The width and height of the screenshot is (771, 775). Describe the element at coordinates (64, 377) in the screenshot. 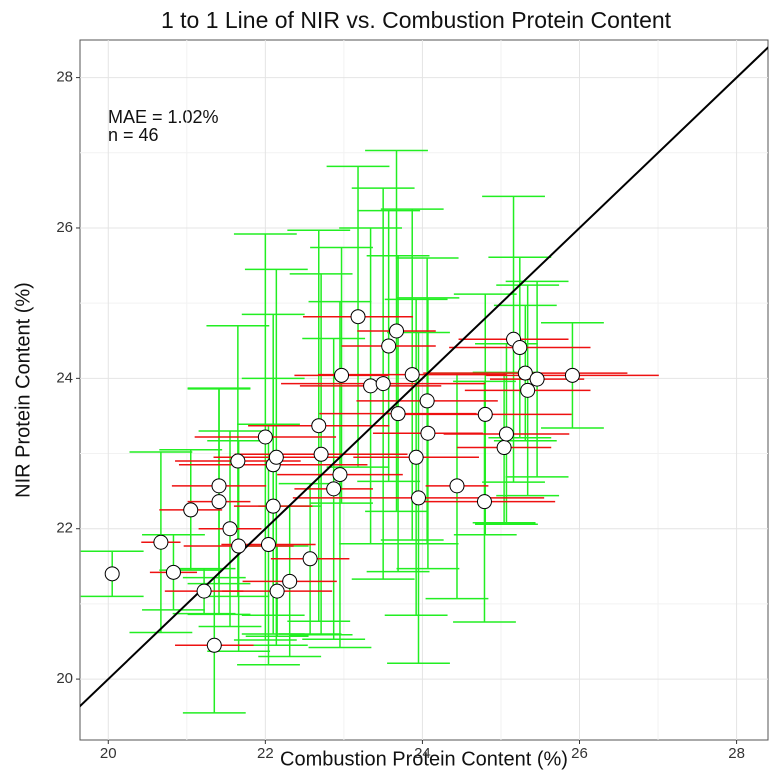

I see `y-tick-label: 24` at that location.